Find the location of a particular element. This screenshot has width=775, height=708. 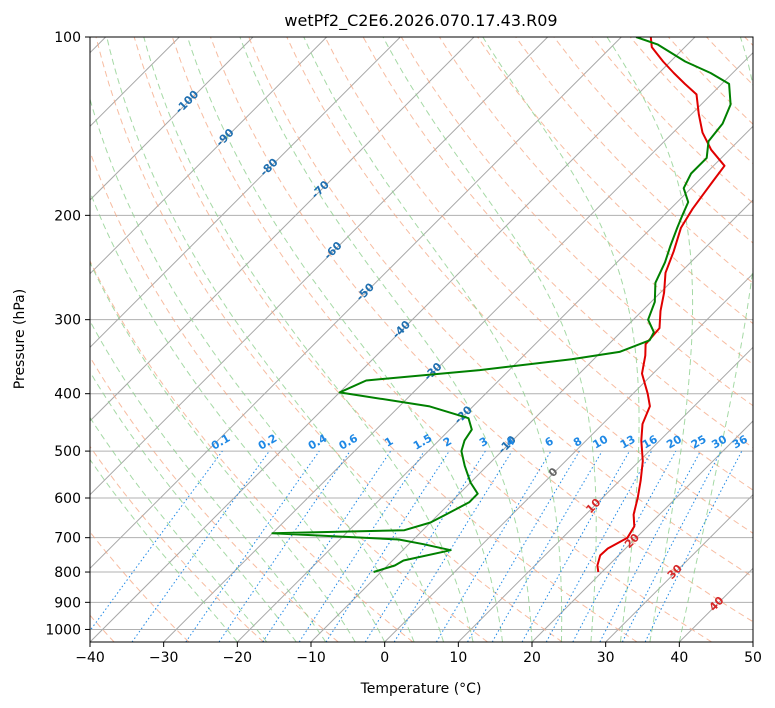

isotherm-label: -40 is located at coordinates (401, 329).